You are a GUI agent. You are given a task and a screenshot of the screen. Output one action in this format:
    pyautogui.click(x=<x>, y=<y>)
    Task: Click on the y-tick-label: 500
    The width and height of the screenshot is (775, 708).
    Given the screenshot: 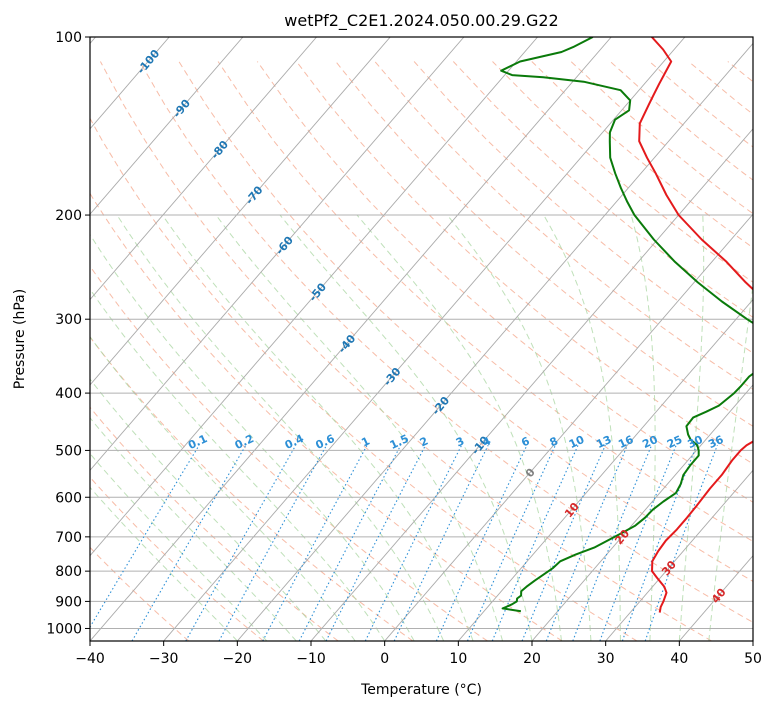 What is the action you would take?
    pyautogui.click(x=68, y=451)
    